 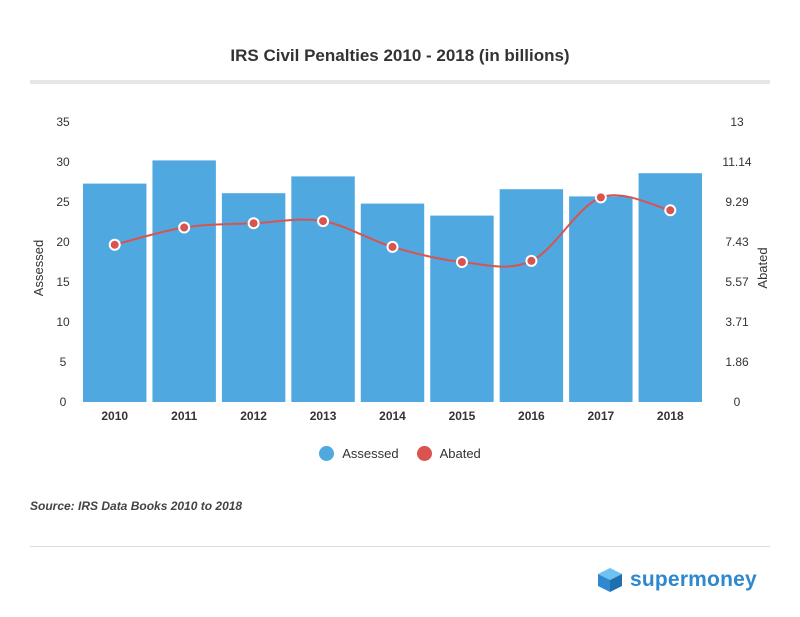 What do you see at coordinates (136, 506) in the screenshot?
I see `source-note: Source: IRS Data Books 2010 to 2018` at bounding box center [136, 506].